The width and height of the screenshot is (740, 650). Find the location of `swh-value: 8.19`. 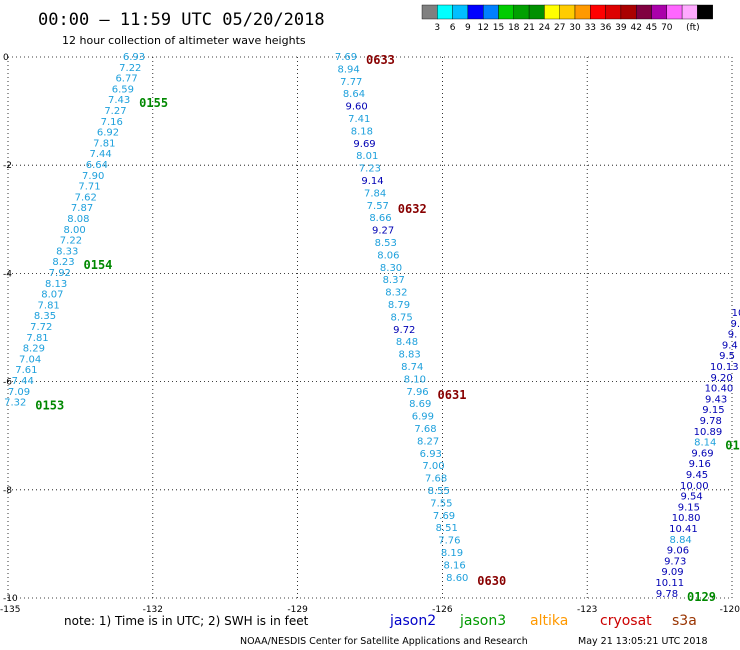

swh-value: 8.19 is located at coordinates (452, 553).